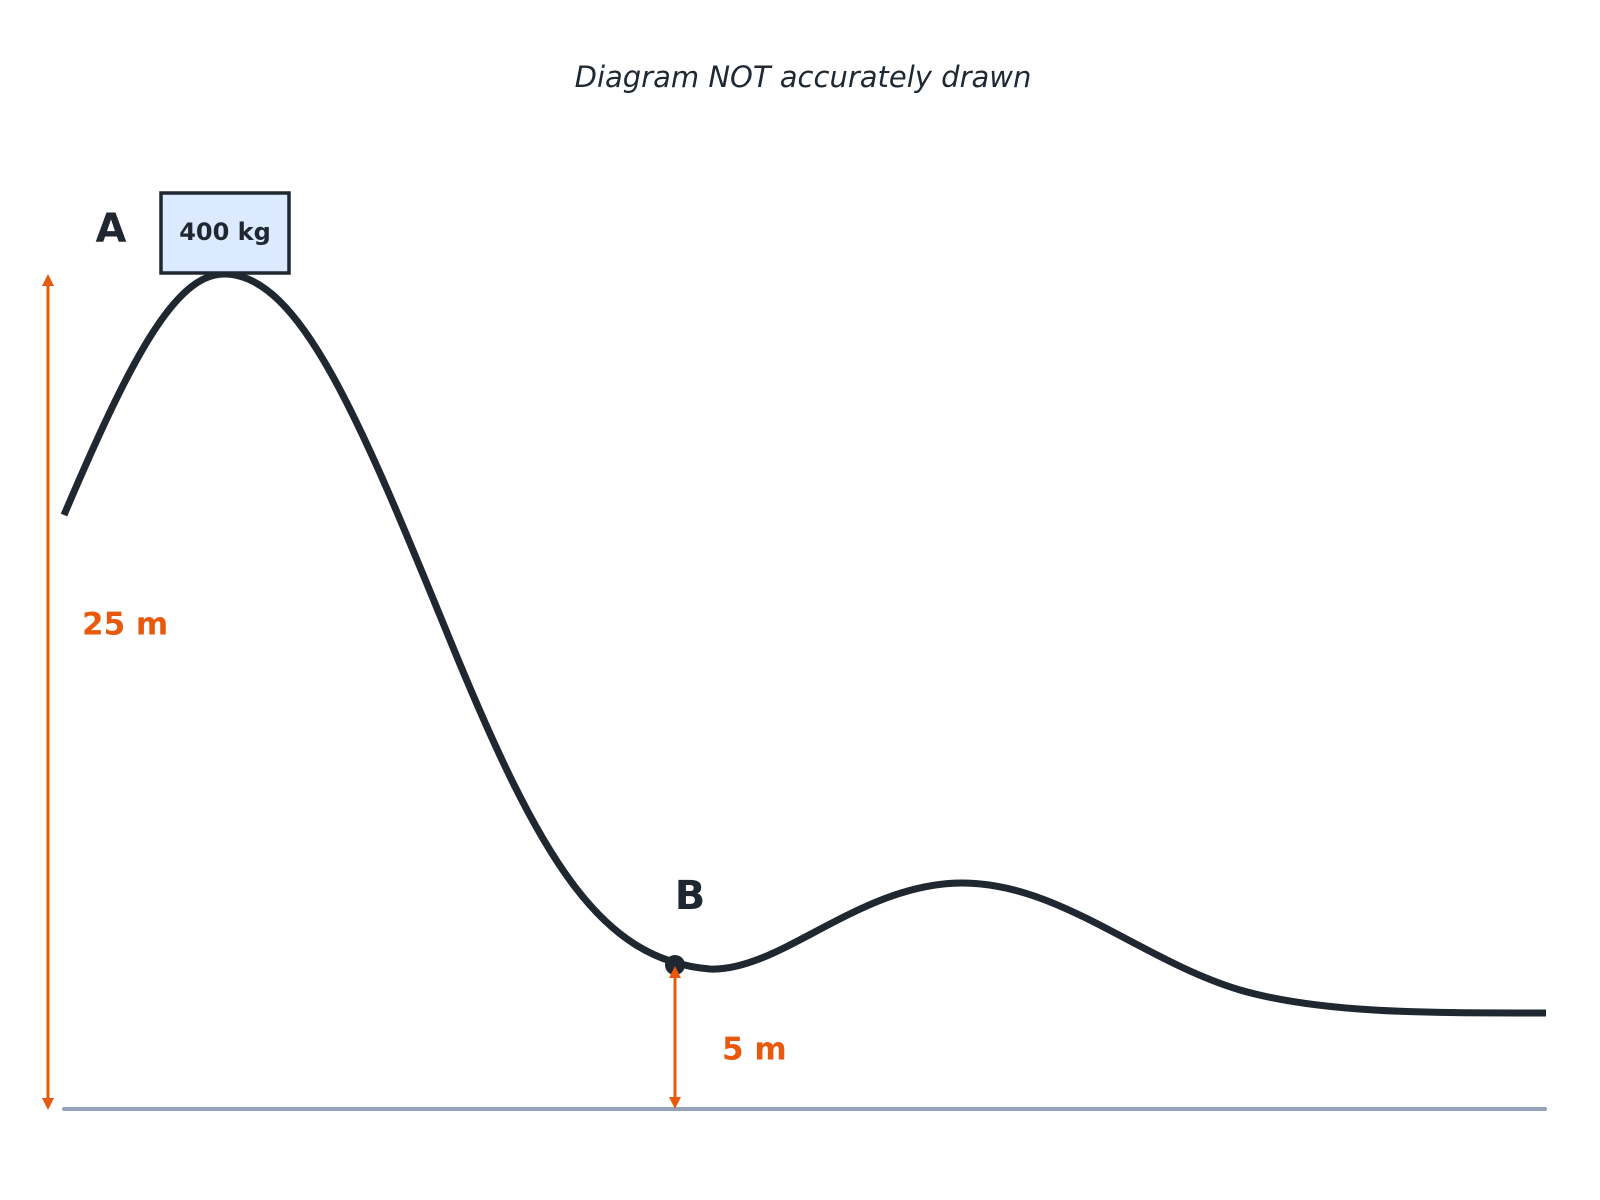  I want to click on point-b-label: B, so click(690, 896).